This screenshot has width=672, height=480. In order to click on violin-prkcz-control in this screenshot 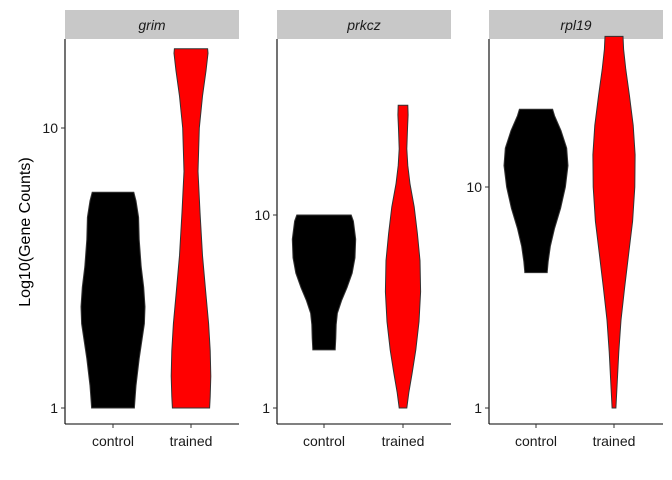, I will do `click(324, 282)`.